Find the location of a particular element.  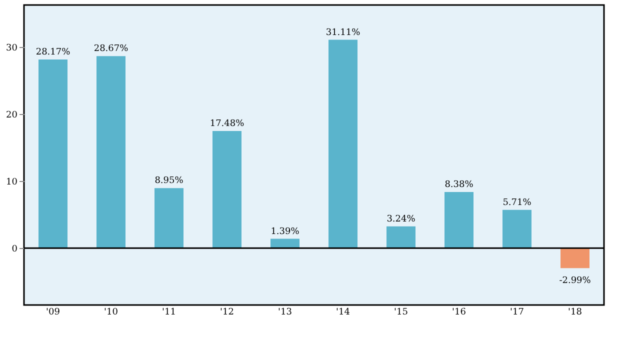

data-label: 5.71% is located at coordinates (517, 203).